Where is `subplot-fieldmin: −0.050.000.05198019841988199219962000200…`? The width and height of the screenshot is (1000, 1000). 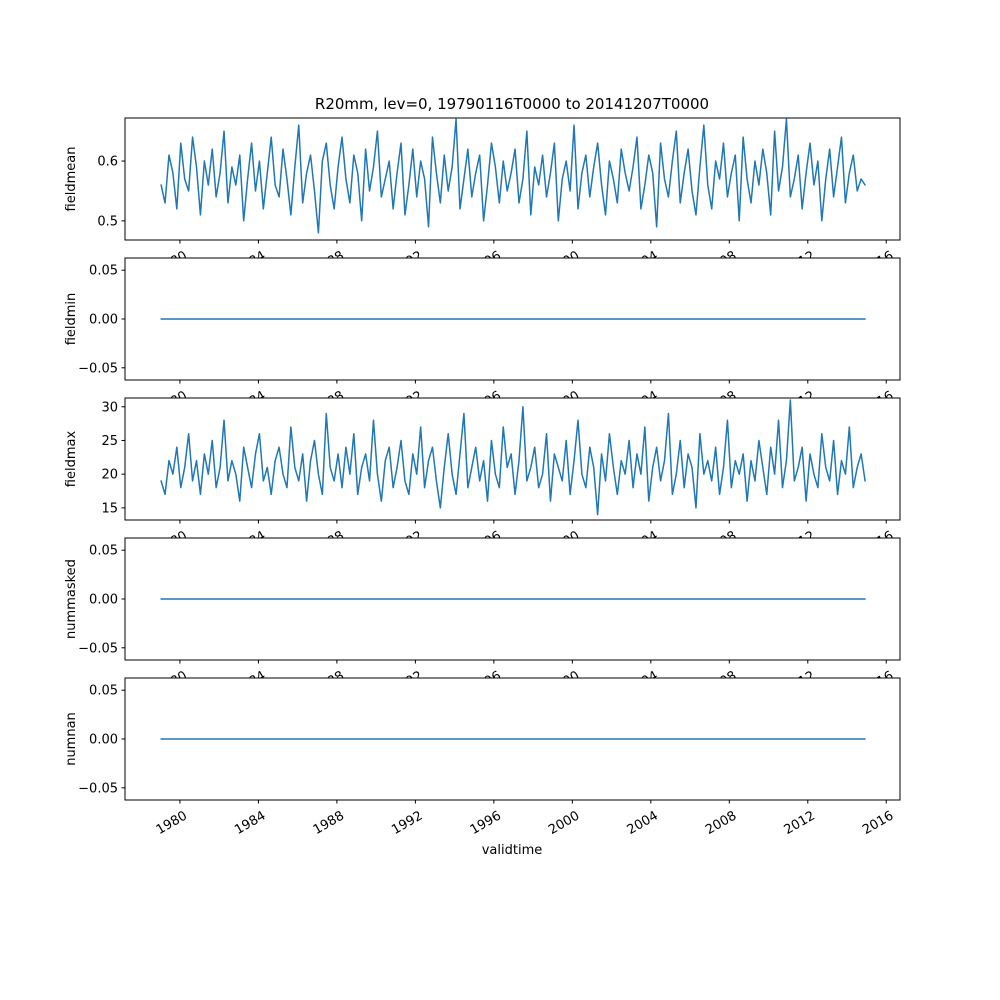
subplot-fieldmin: −0.050.000.05198019841988199219962000200… is located at coordinates (482, 337).